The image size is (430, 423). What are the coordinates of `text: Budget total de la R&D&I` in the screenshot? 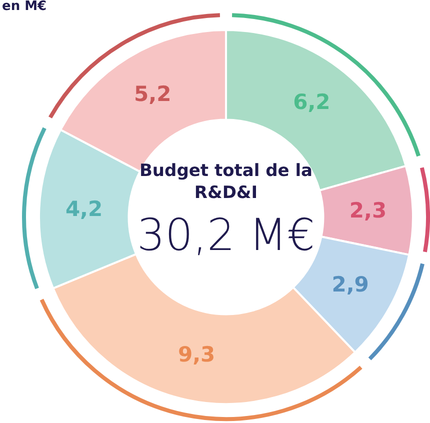 It's located at (226, 182).